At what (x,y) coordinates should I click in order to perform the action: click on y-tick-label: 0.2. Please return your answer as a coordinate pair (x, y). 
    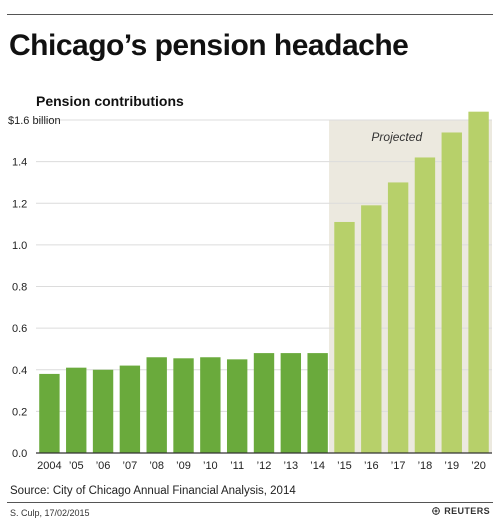
    Looking at the image, I should click on (19, 412).